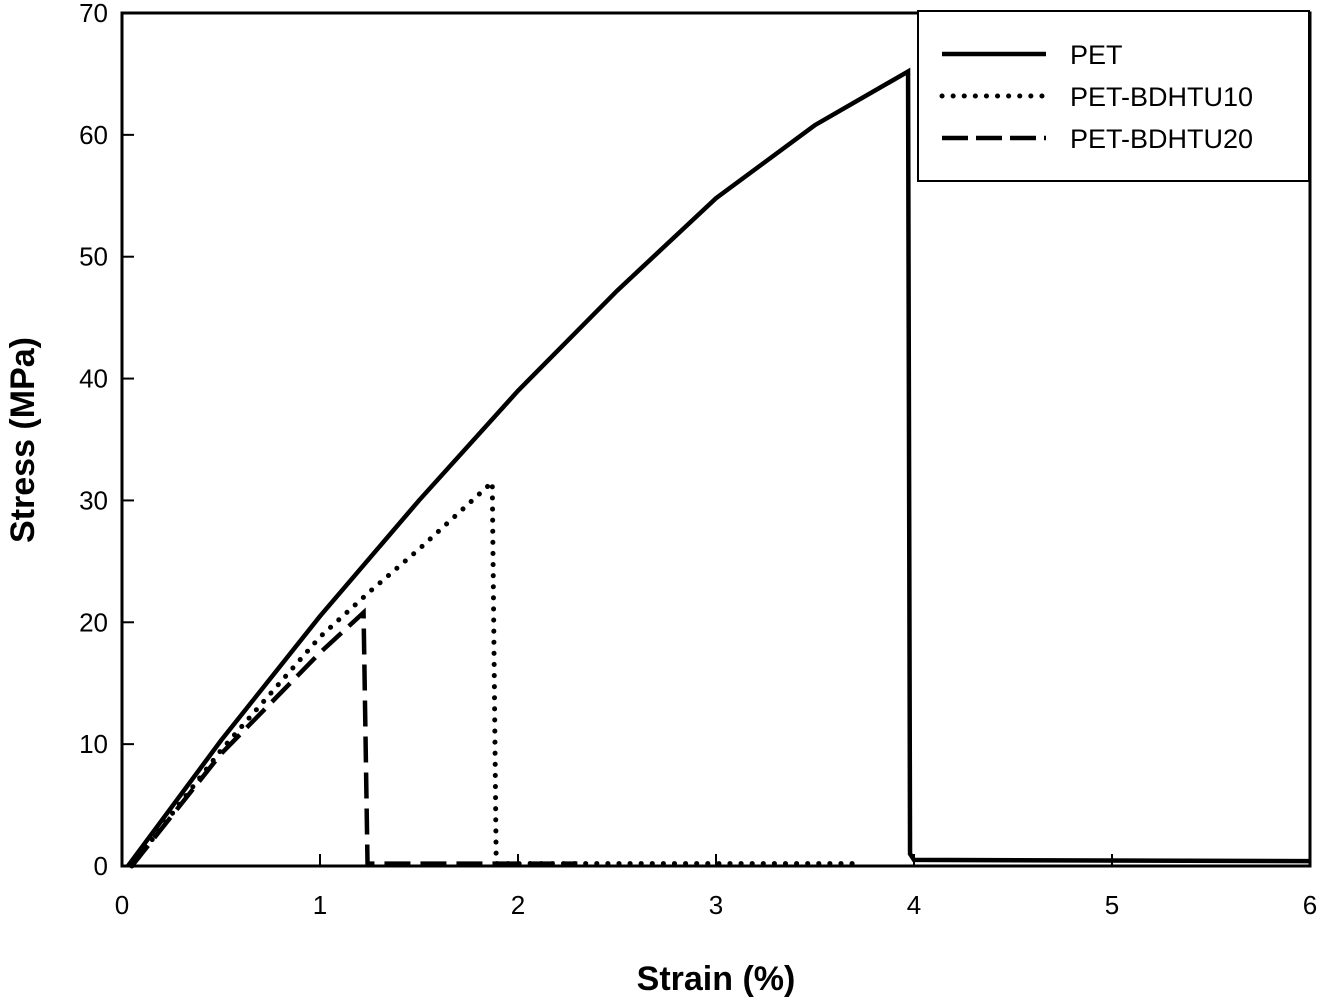 The width and height of the screenshot is (1320, 999). Describe the element at coordinates (1161, 97) in the screenshot. I see `legend-label: PET-BDHTU10` at that location.